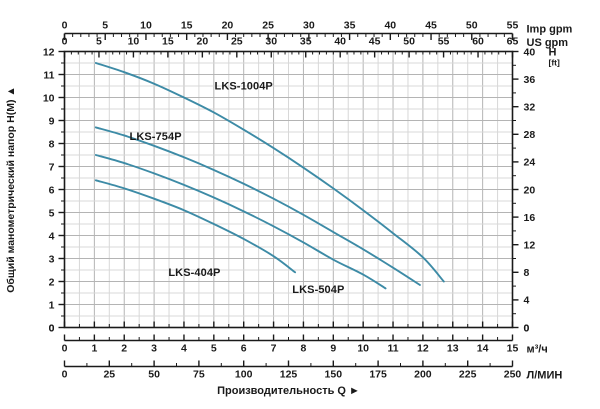  What do you see at coordinates (550, 30) in the screenshot?
I see `svg-text: Imp gpm` at bounding box center [550, 30].